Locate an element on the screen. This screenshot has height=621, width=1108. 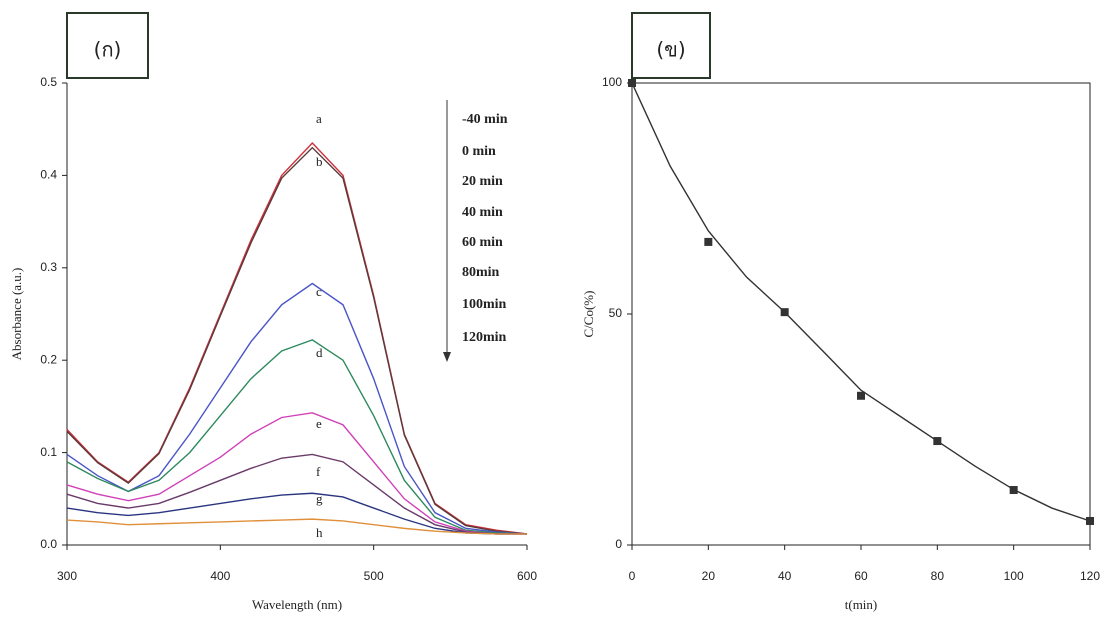
series-label: g is located at coordinates (319, 498).